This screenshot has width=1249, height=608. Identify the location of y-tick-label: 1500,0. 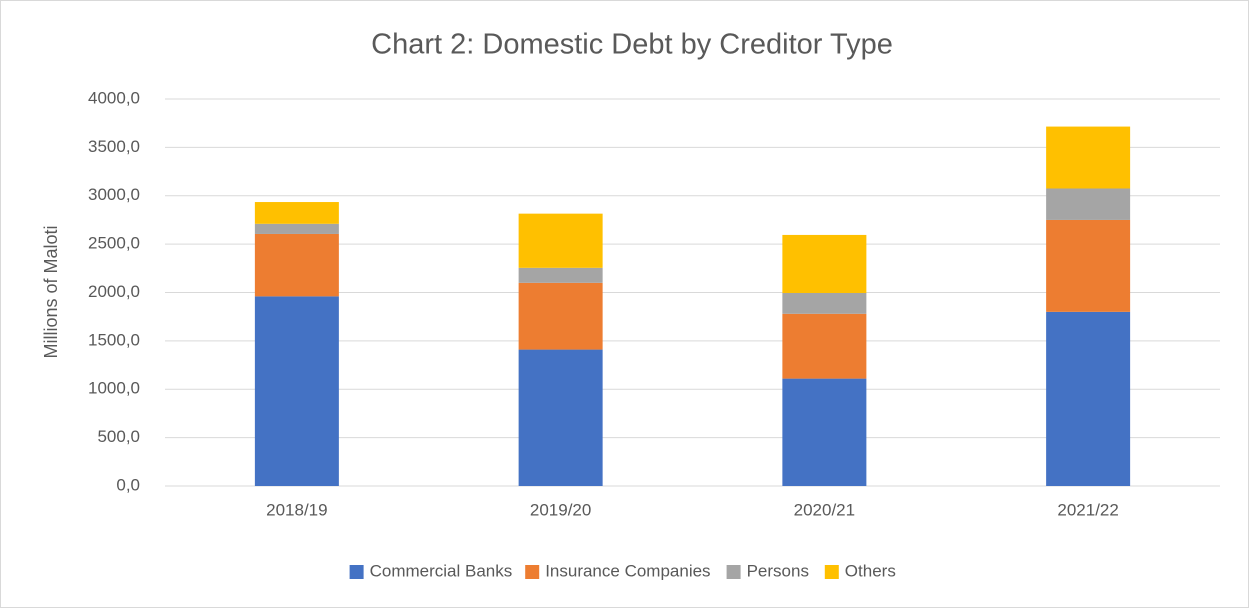
(114, 339).